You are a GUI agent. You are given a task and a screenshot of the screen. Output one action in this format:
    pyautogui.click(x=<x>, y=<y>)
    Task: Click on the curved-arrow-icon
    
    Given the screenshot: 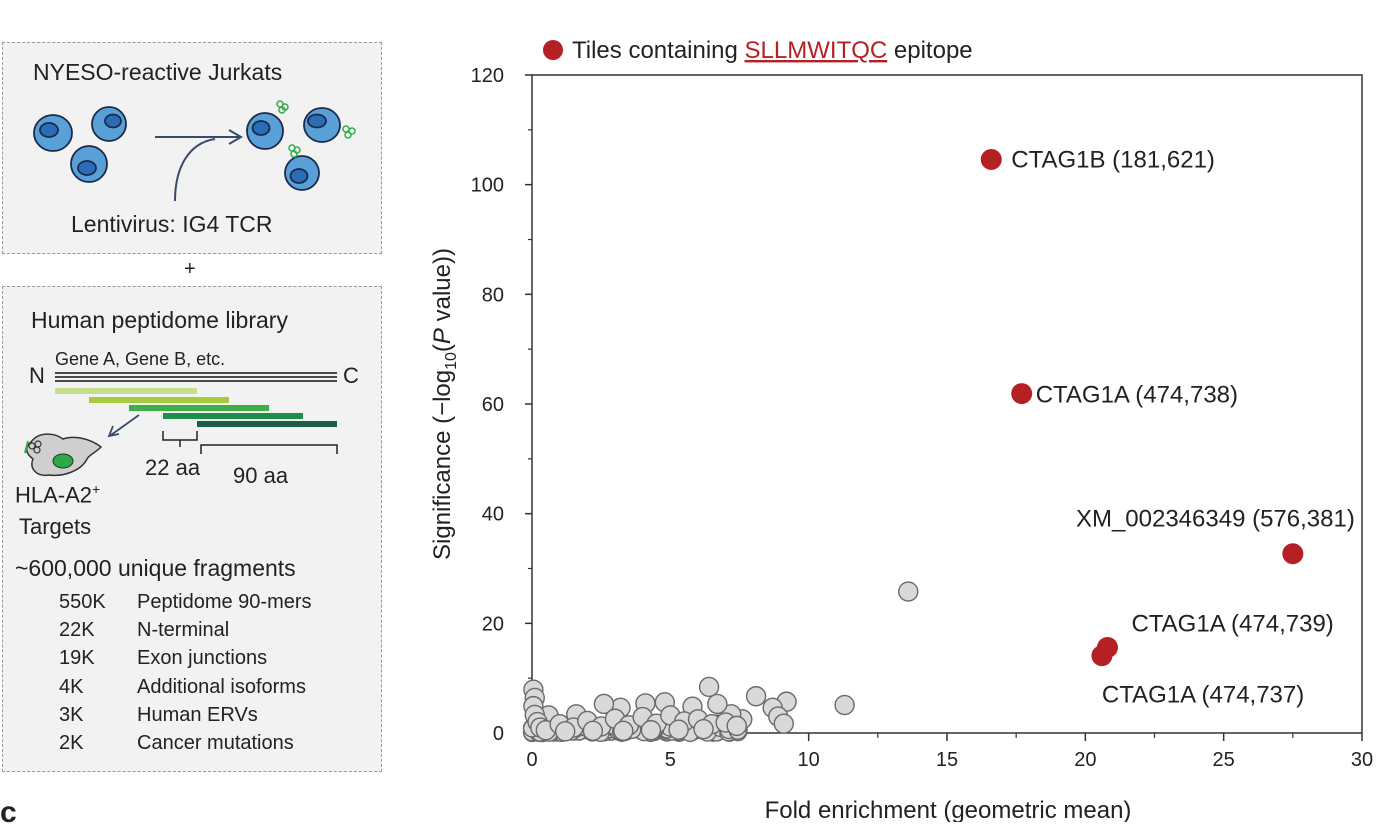 What is the action you would take?
    pyautogui.click(x=195, y=170)
    